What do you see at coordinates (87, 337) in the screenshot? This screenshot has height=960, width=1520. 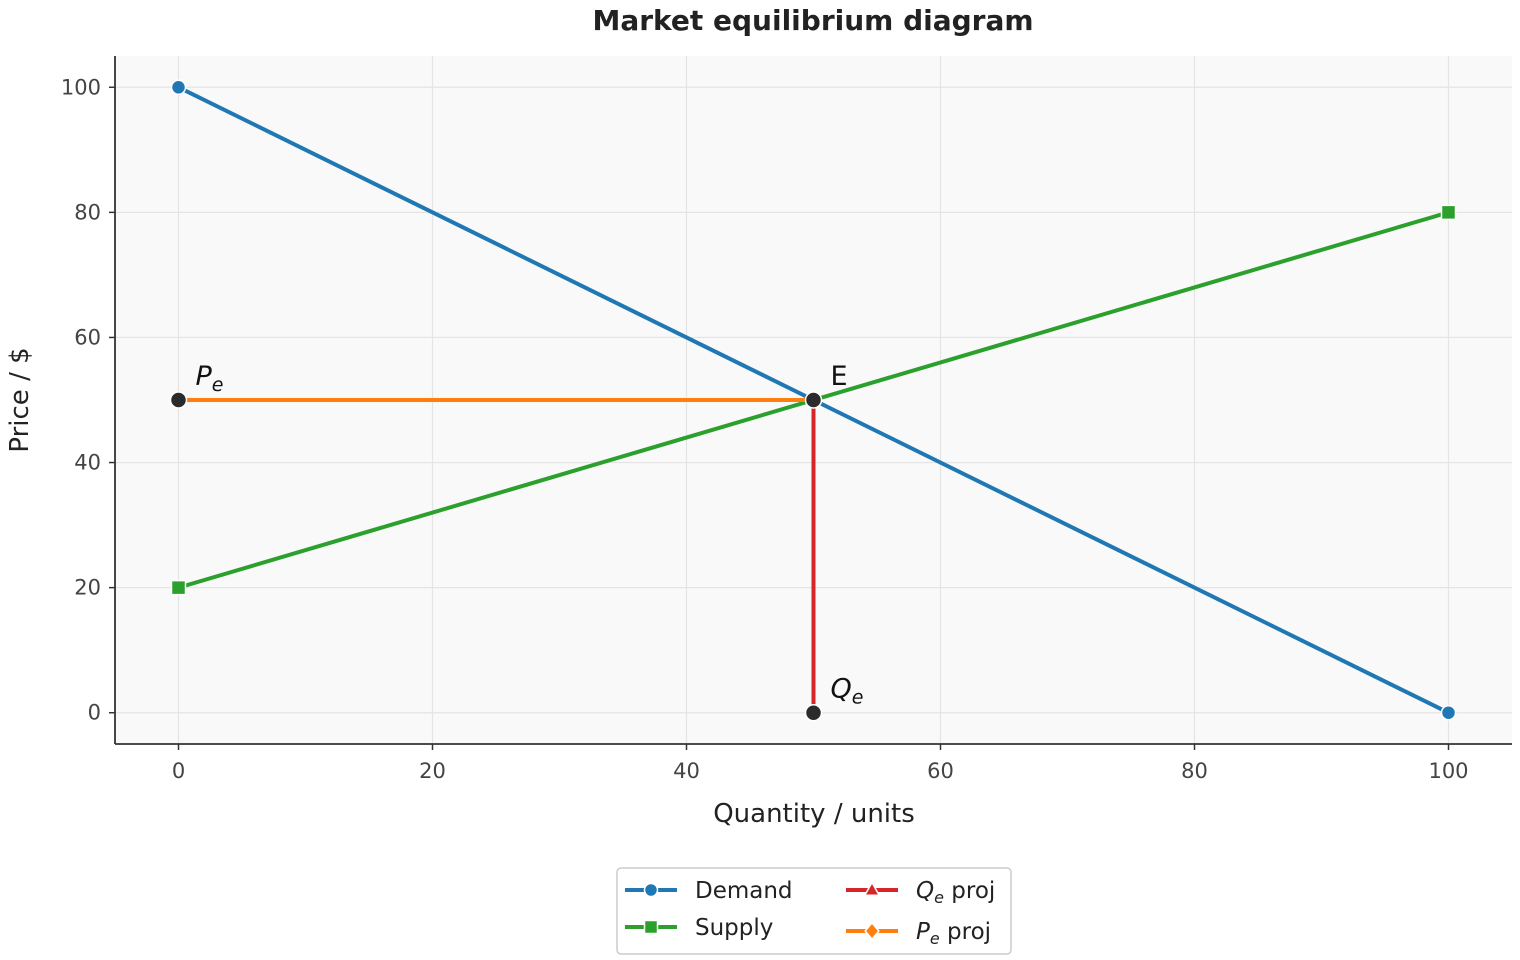 I see `y-tick-label: 60` at bounding box center [87, 337].